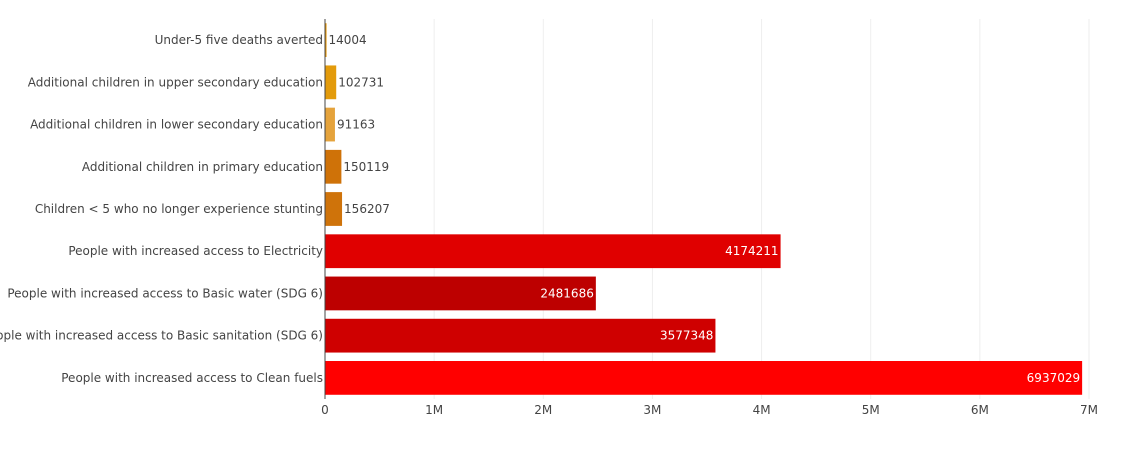  Describe the element at coordinates (686, 336) in the screenshot. I see `data-label: 3577348` at that location.